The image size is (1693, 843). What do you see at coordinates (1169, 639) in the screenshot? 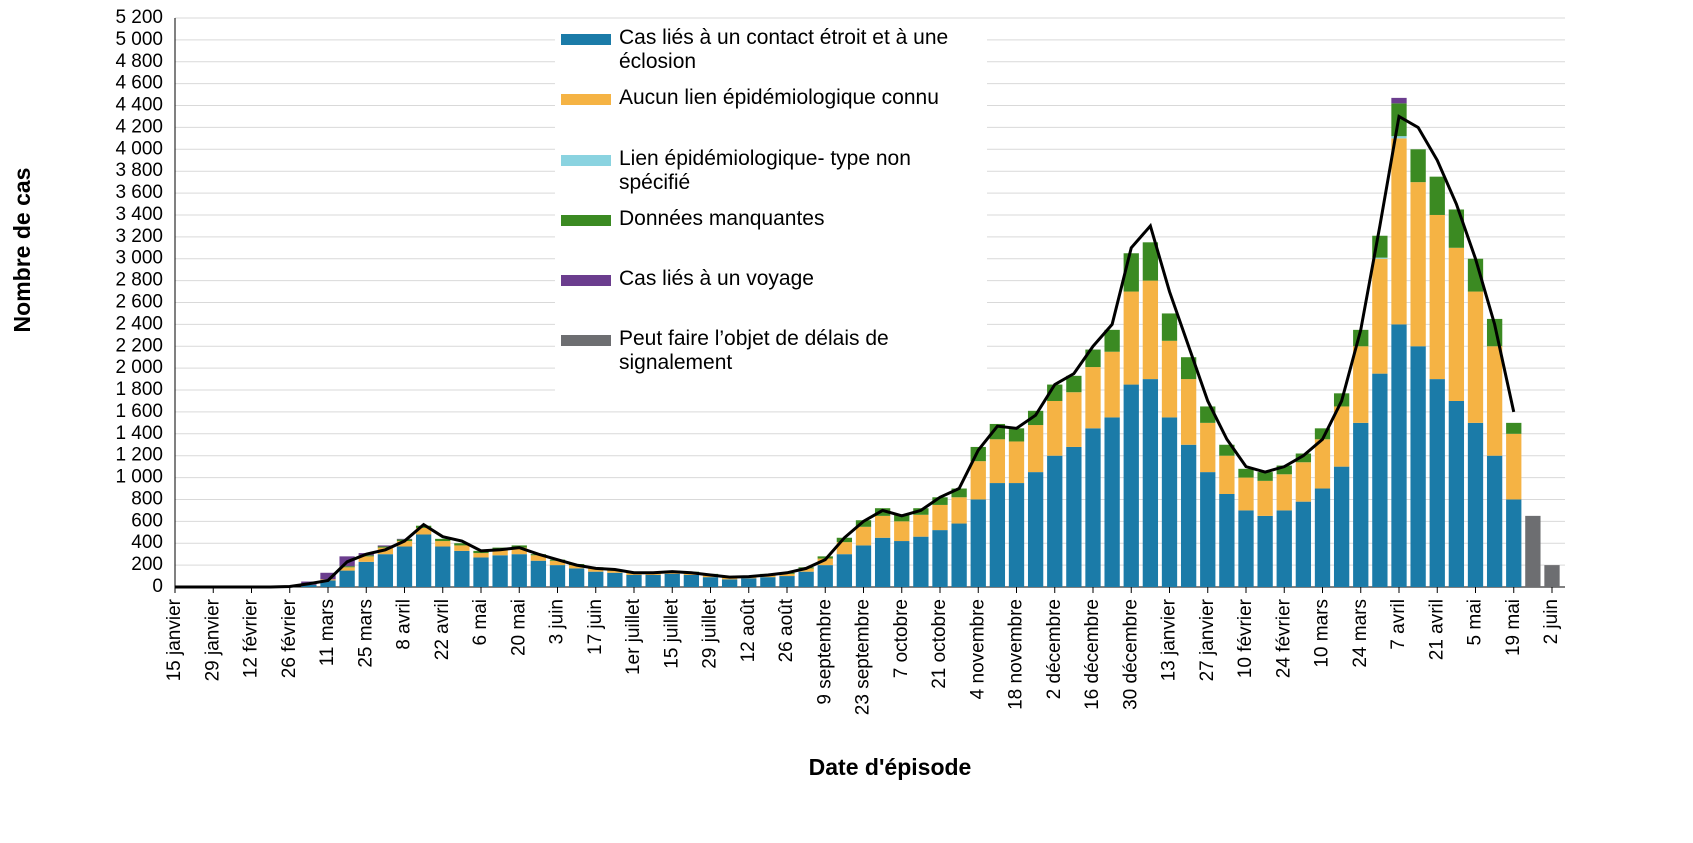
I see `x-tick-label: 13 janvier` at bounding box center [1169, 639].